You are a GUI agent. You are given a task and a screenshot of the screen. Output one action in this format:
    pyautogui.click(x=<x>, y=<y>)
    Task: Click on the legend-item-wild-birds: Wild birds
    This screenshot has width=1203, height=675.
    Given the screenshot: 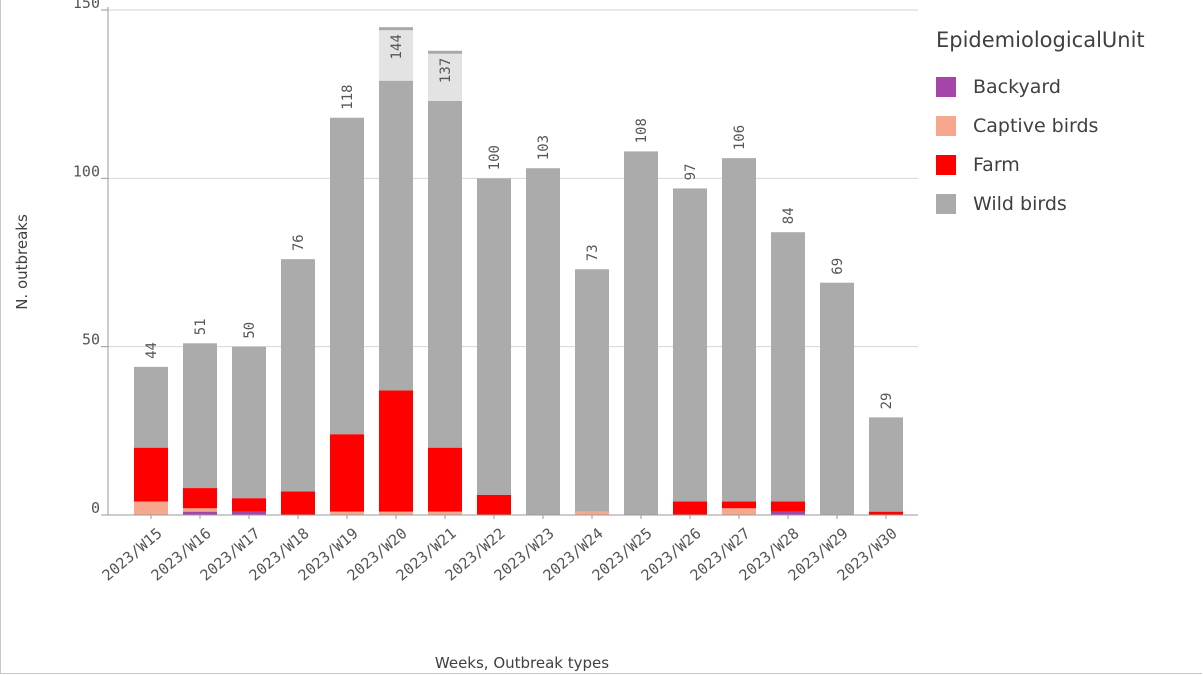 What is the action you would take?
    pyautogui.click(x=1040, y=203)
    